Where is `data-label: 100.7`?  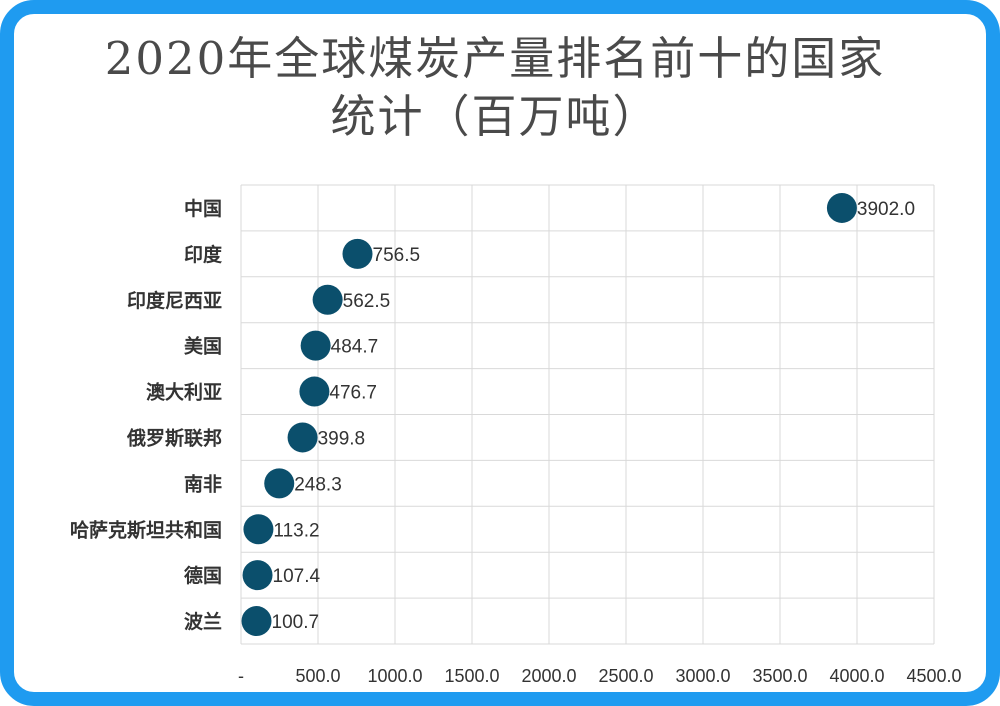
data-label: 100.7 is located at coordinates (296, 622).